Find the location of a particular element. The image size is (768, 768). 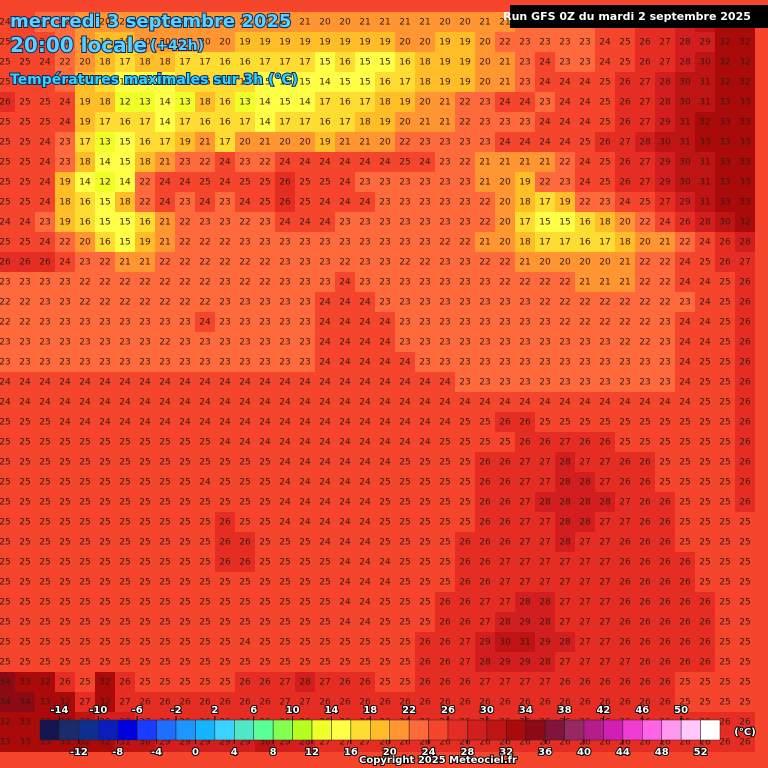

cell-value: 31 is located at coordinates (704, 83).